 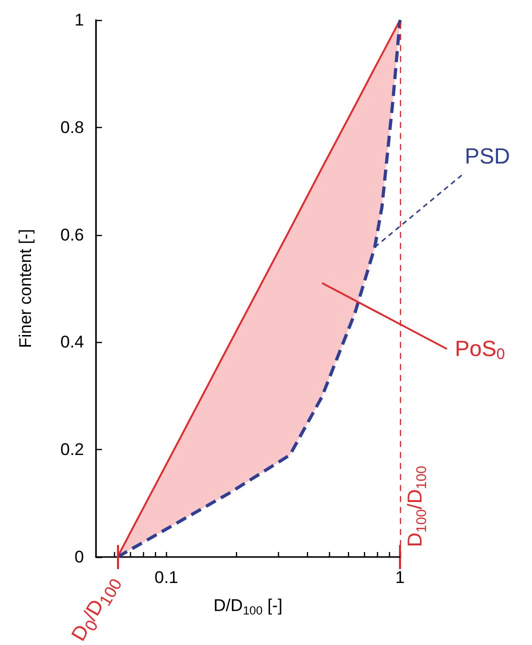 What do you see at coordinates (79, 557) in the screenshot?
I see `y-tick-label: 0` at bounding box center [79, 557].